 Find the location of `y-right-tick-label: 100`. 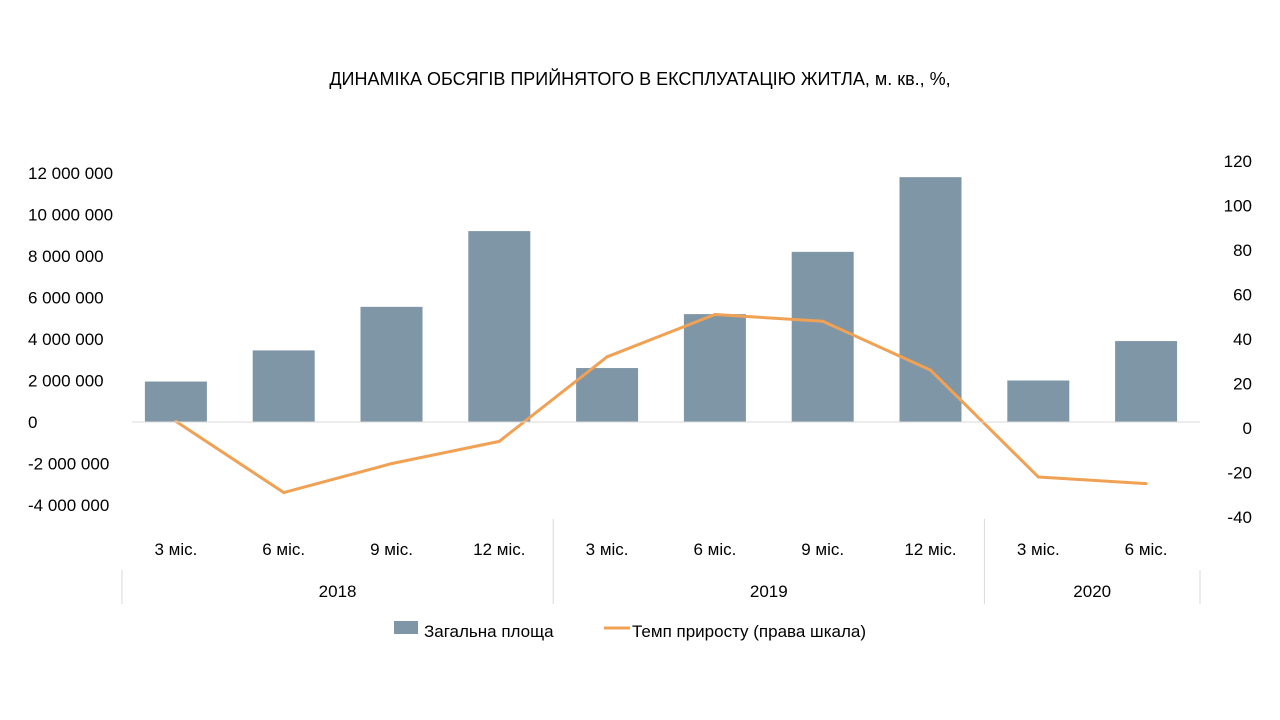

y-right-tick-label: 100 is located at coordinates (1238, 206).